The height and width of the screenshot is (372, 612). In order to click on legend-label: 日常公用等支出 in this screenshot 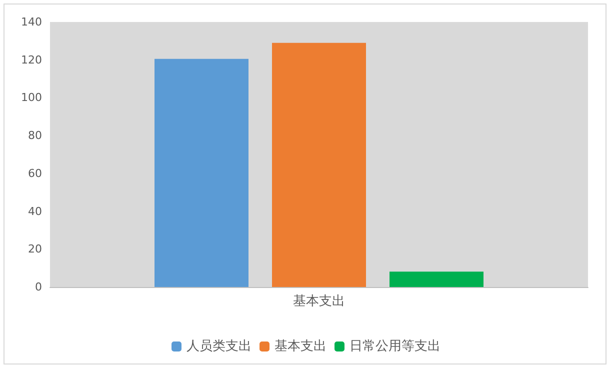, I will do `click(395, 346)`.